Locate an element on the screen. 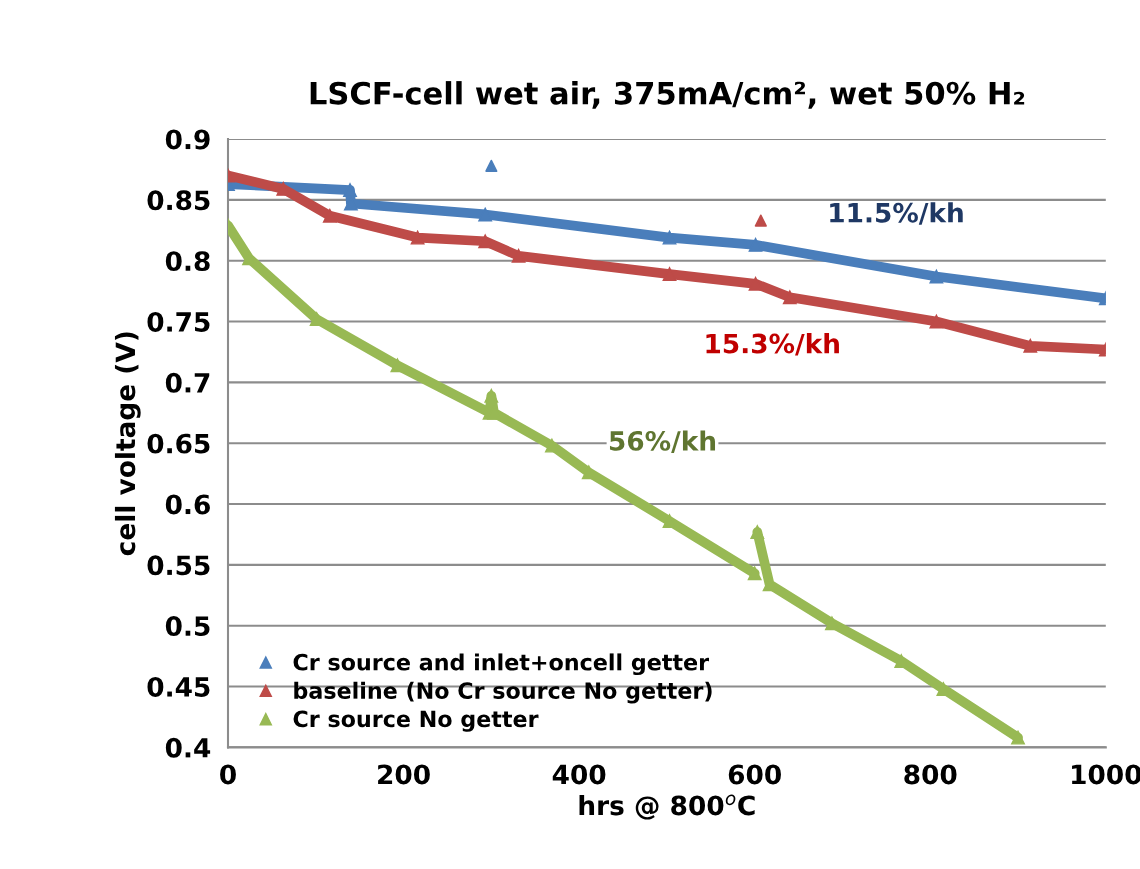  chart-title: LSCF-cell wet air, 375mA/cm², wet 50% H₂ is located at coordinates (667, 95).